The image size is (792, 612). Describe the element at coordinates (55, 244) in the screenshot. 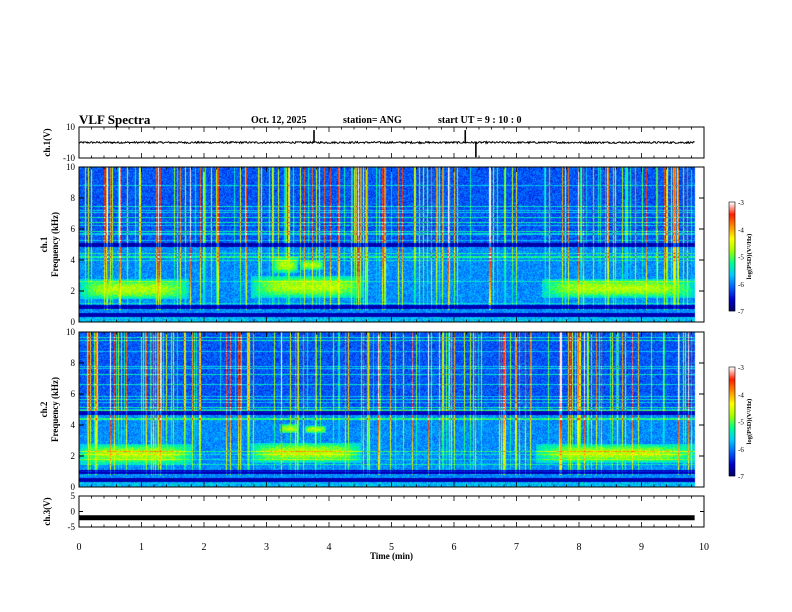

I see `ylabel-ch1-spectrogram: Frequency (kHz)` at that location.